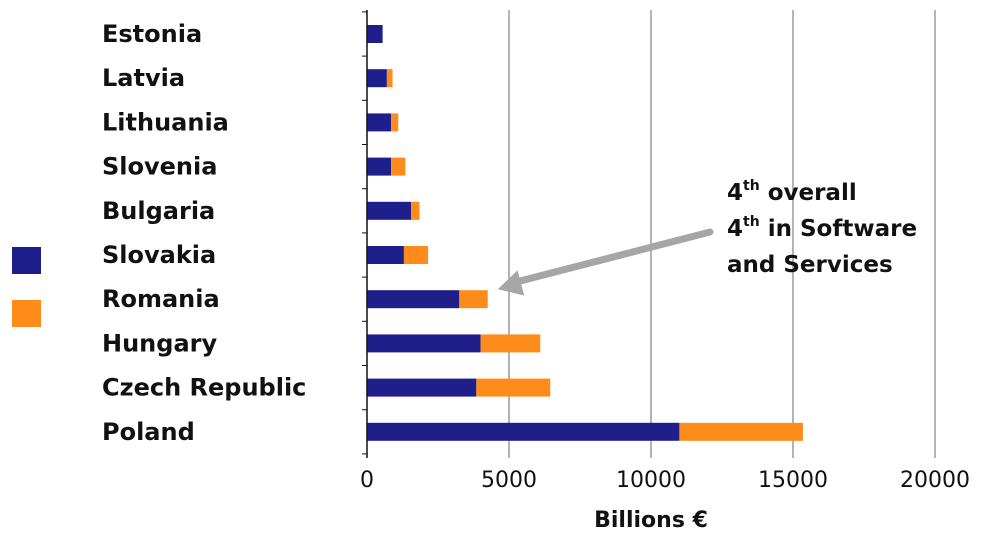 This screenshot has height=533, width=985. What do you see at coordinates (611, 257) in the screenshot?
I see `annotation-arrow-shaft` at bounding box center [611, 257].